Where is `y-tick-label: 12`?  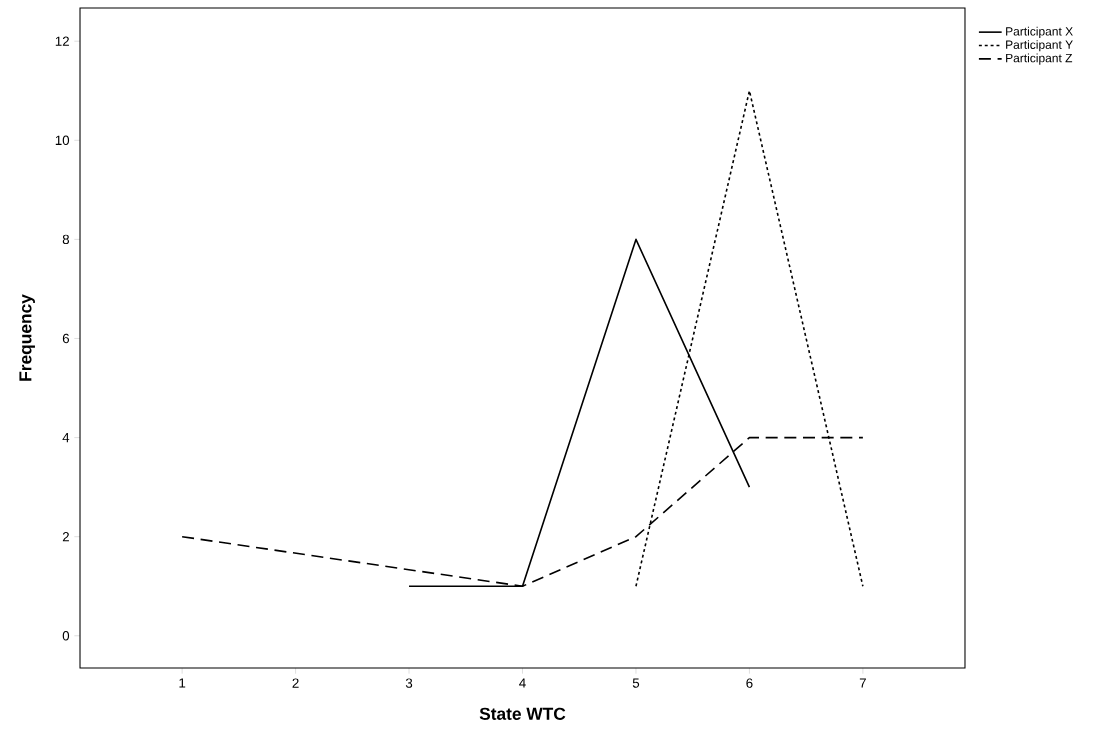 y-tick-label: 12 is located at coordinates (62, 41).